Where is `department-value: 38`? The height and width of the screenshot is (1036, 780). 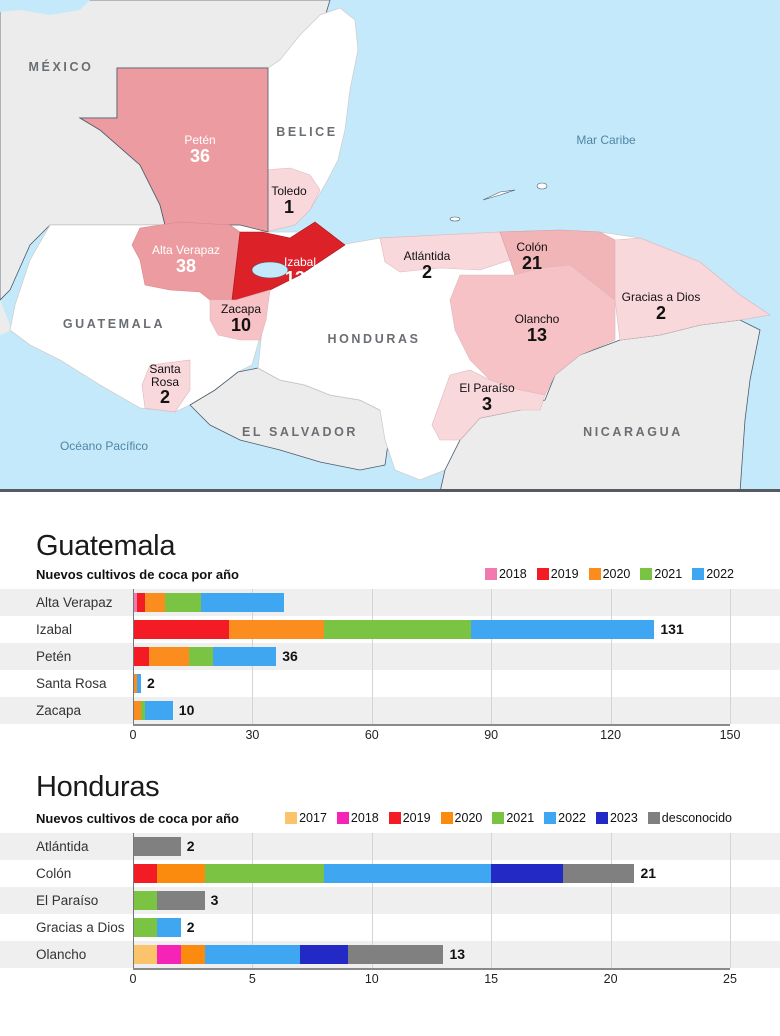 department-value: 38 is located at coordinates (186, 265).